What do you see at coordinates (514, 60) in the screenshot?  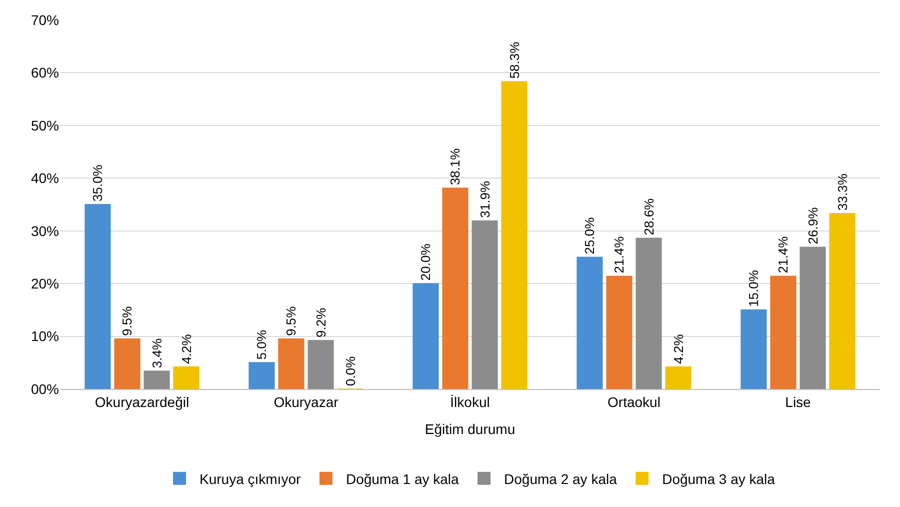 I see `data-label: 58.3%` at bounding box center [514, 60].